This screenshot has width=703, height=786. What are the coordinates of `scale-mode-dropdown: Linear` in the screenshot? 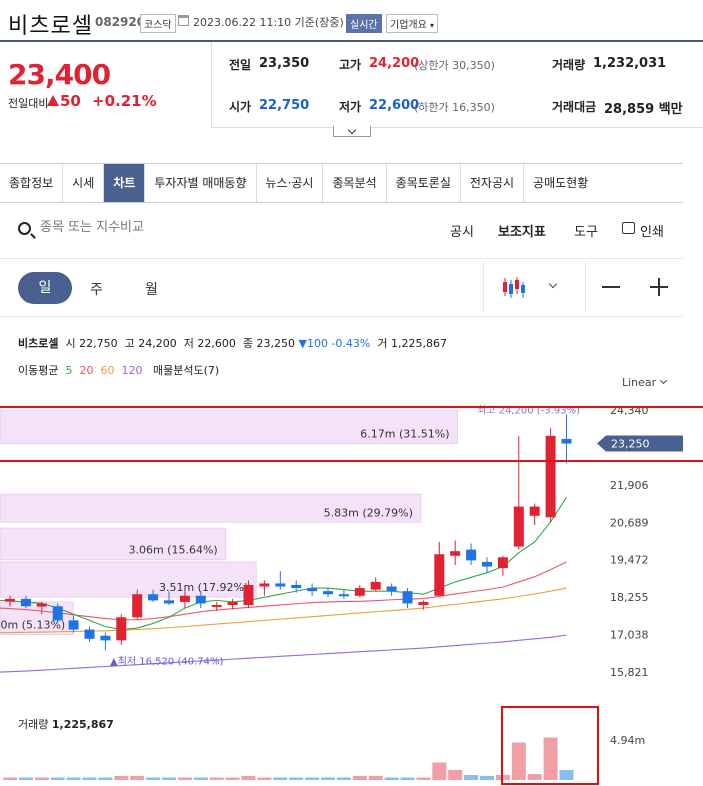 It's located at (639, 382).